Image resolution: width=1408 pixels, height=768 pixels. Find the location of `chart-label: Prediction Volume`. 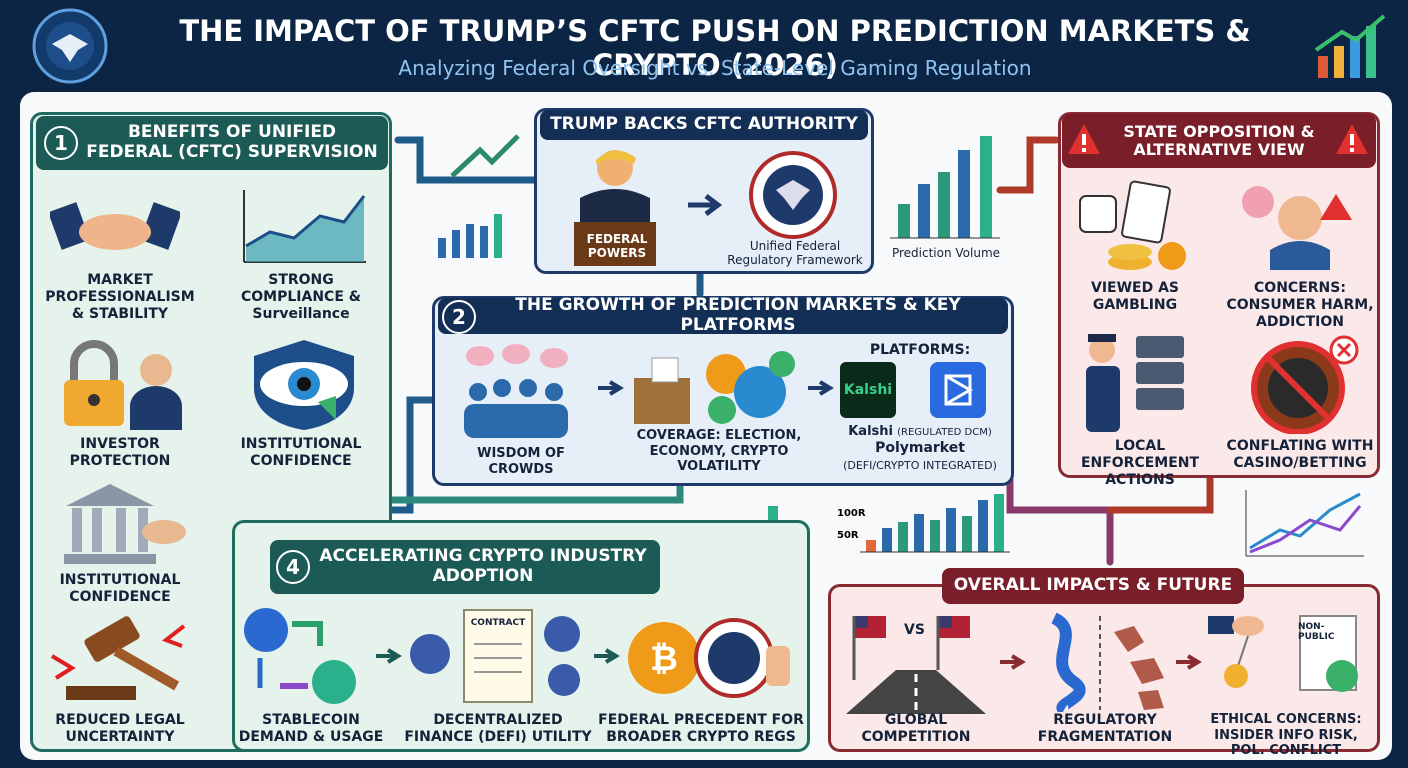

chart-label: Prediction Volume is located at coordinates (946, 253).